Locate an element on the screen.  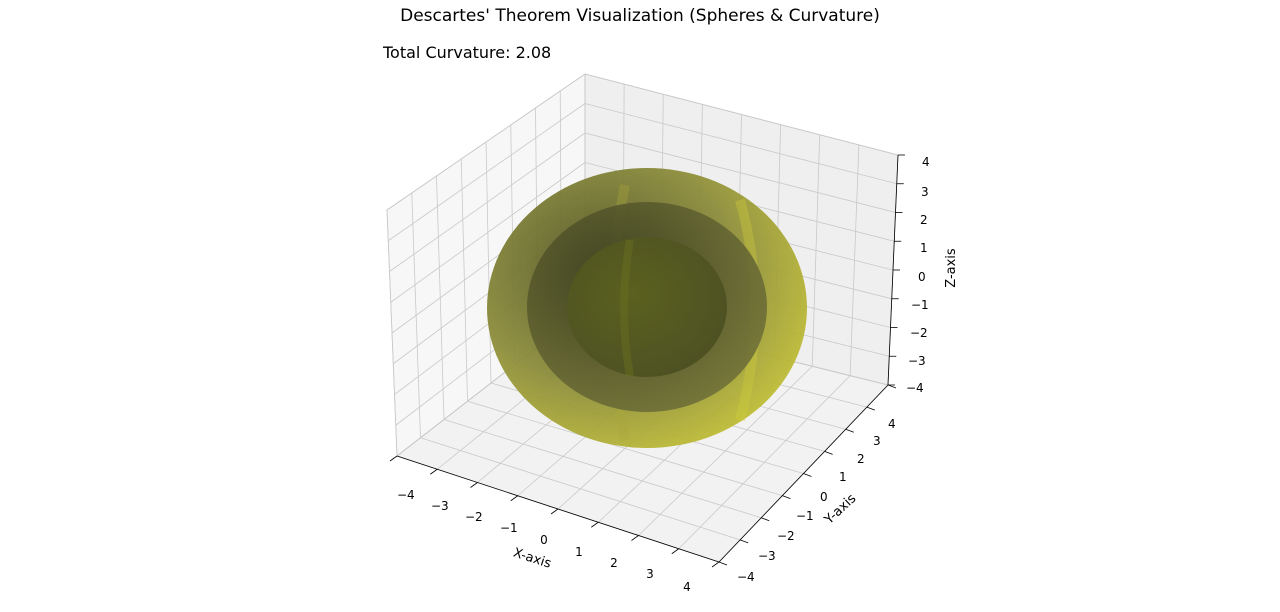
x-tick-labels: −4 −3 −2 −1 0 1 2 3 4 is located at coordinates (544, 541).